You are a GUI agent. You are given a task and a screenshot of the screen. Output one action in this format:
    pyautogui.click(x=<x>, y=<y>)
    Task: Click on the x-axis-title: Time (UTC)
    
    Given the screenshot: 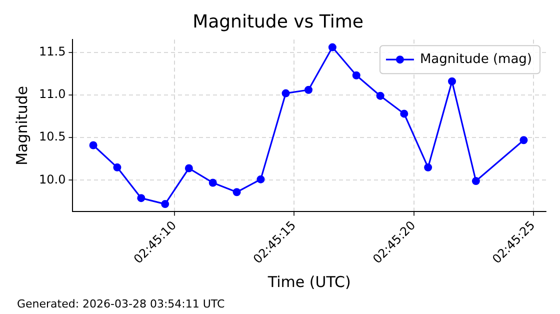 What is the action you would take?
    pyautogui.click(x=308, y=281)
    